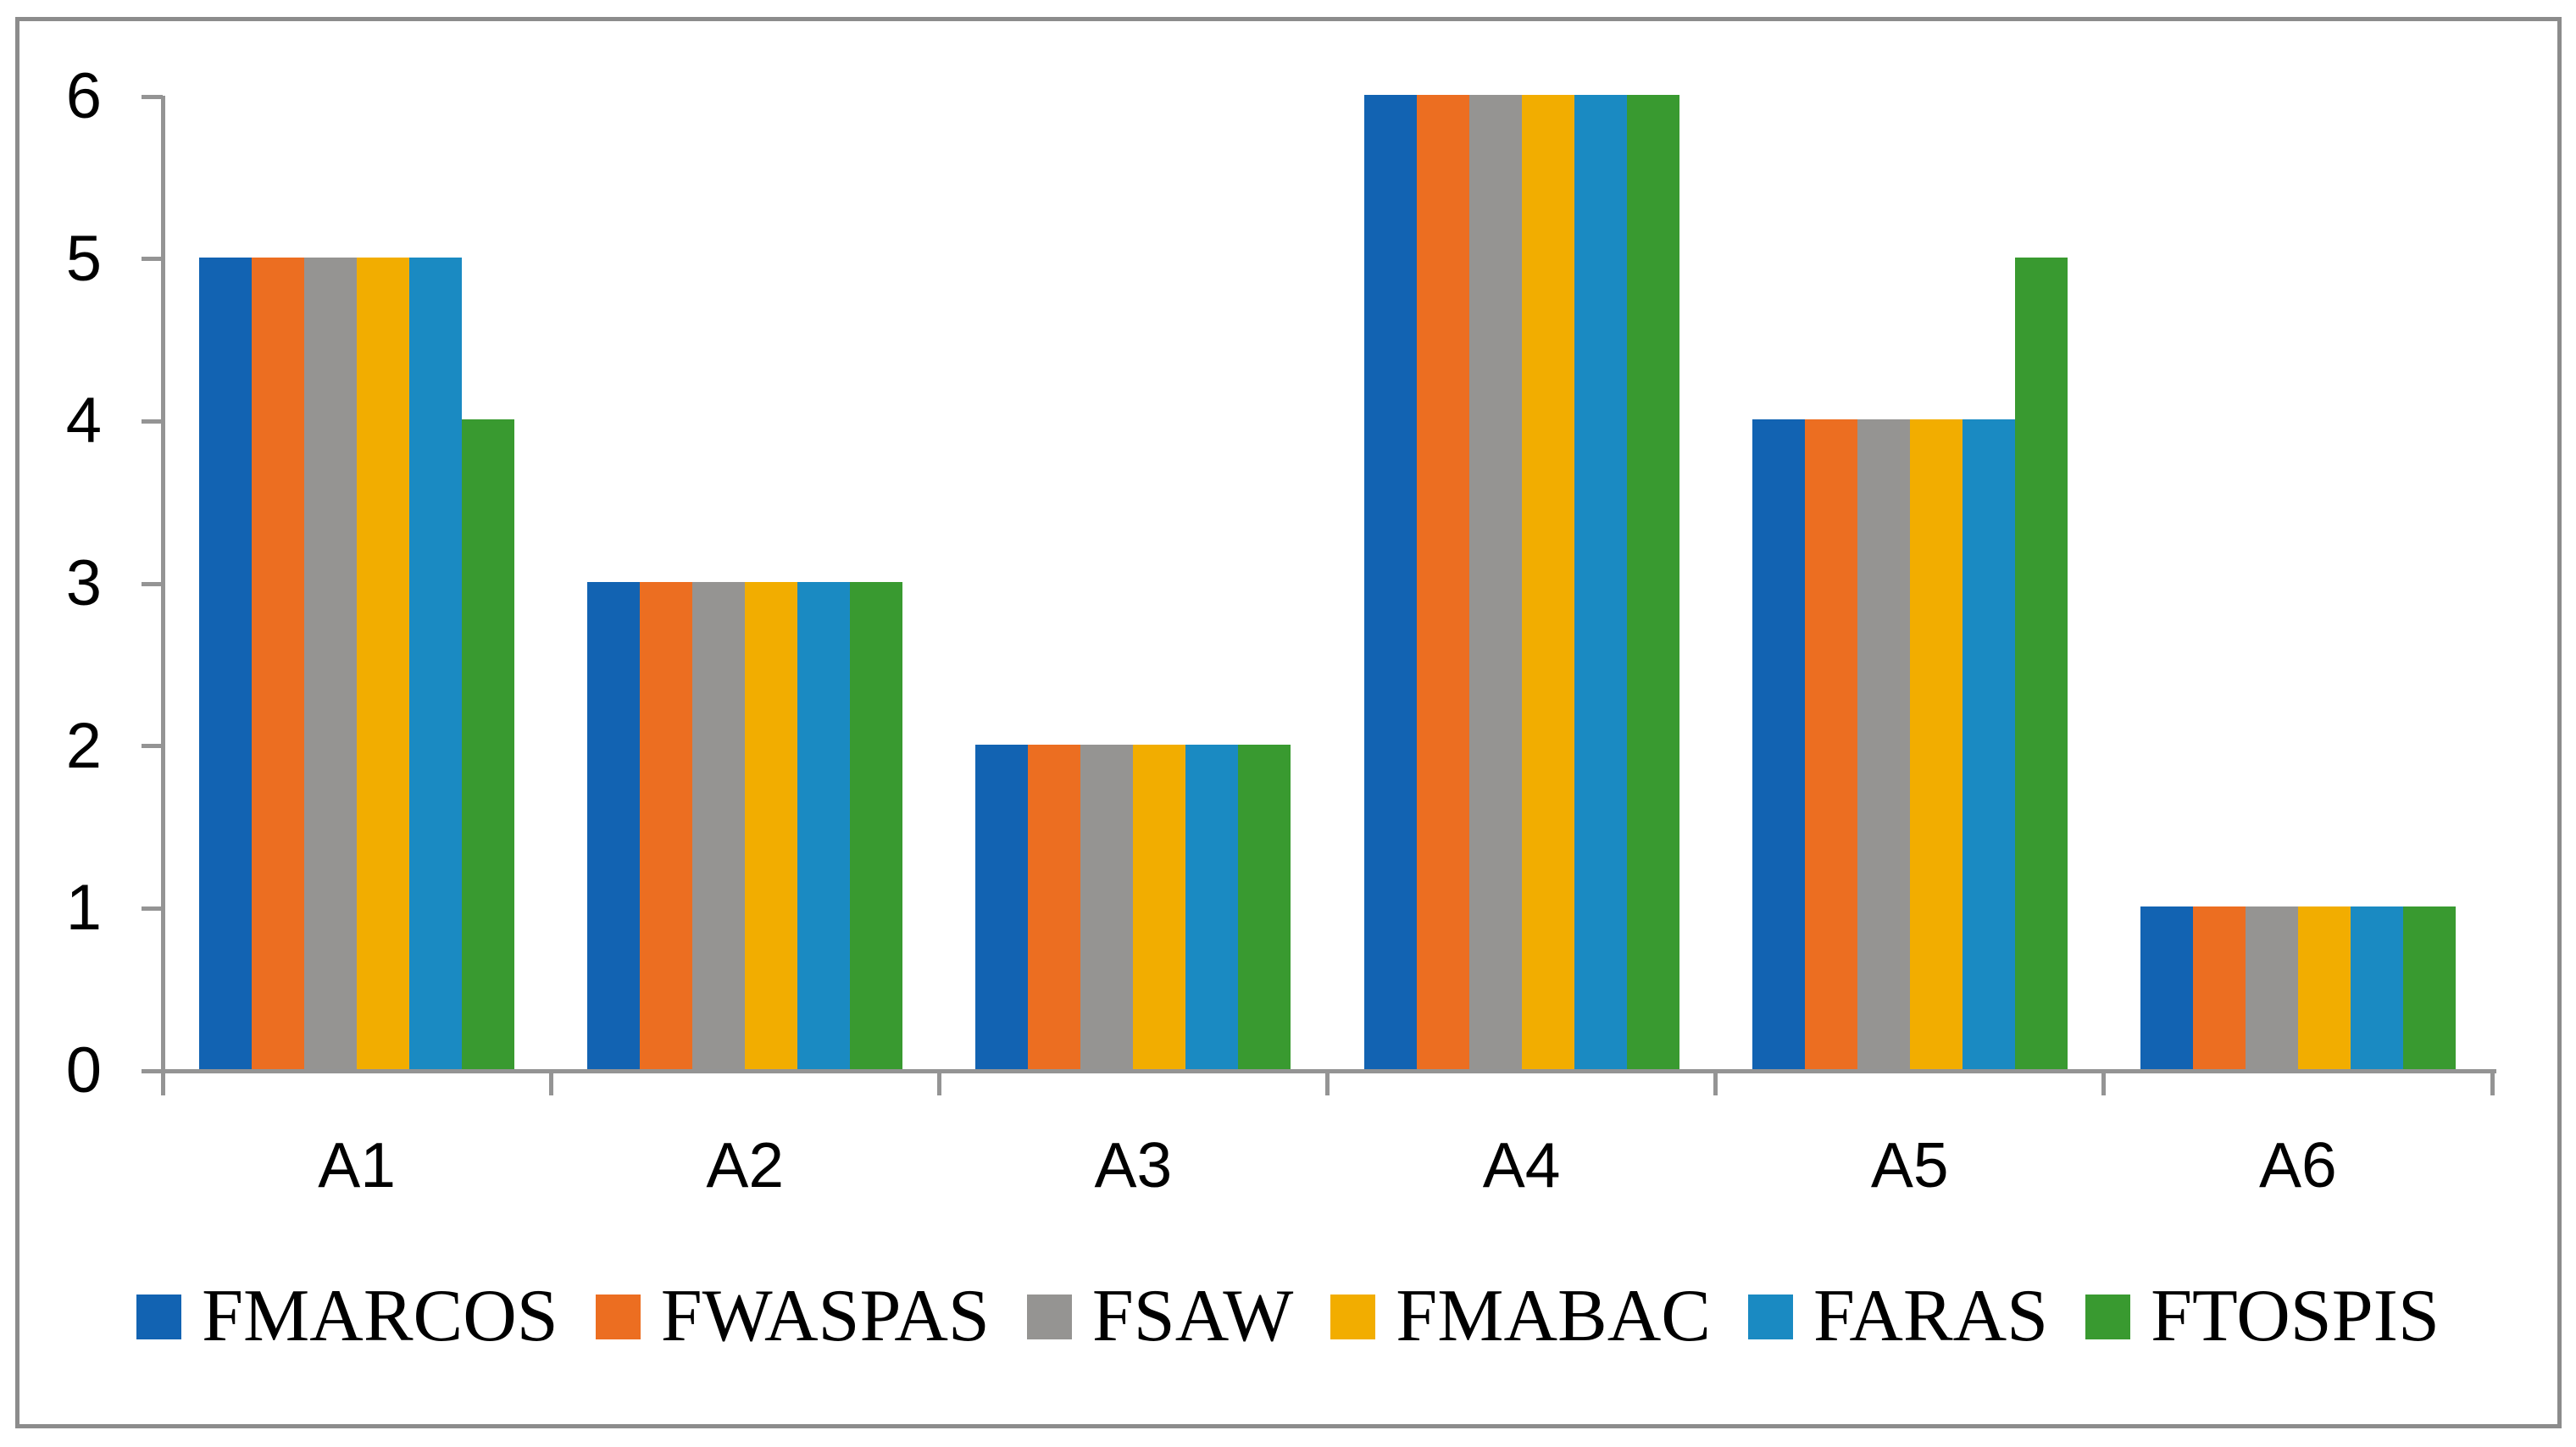  What do you see at coordinates (1936, 744) in the screenshot?
I see `bar-A5-FMABAC` at bounding box center [1936, 744].